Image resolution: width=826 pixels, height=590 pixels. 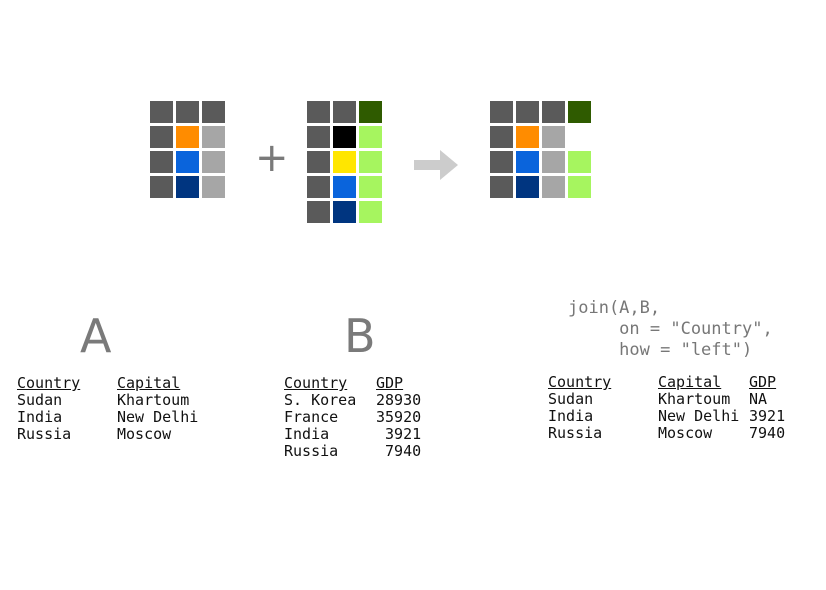 I want to click on table-row: Sudan Khartoum NA, so click(x=666, y=399).